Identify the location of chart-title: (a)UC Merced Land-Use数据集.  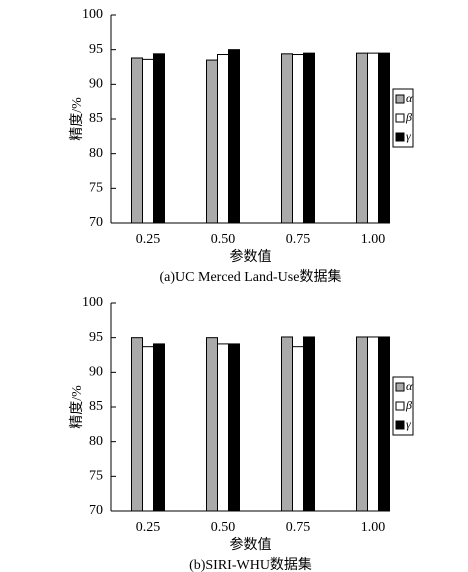
(251, 276).